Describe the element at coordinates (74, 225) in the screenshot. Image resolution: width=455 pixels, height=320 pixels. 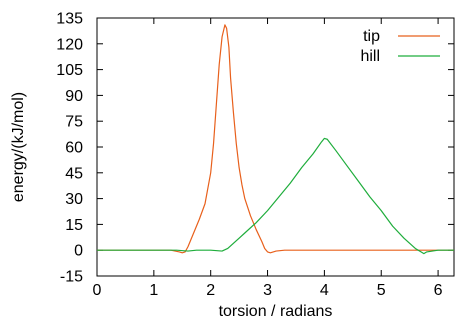
I see `y-tick-label: 15` at that location.